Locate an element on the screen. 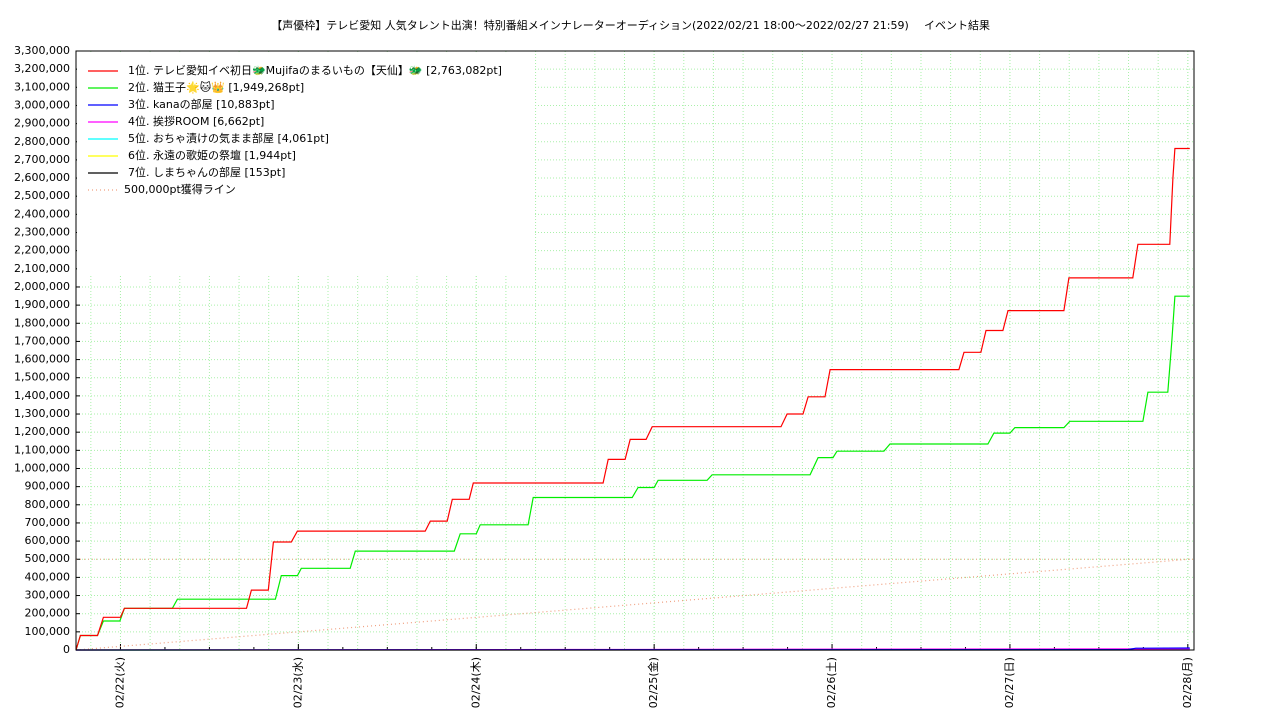  y-tick-label: 3,200,000 is located at coordinates (42, 68).